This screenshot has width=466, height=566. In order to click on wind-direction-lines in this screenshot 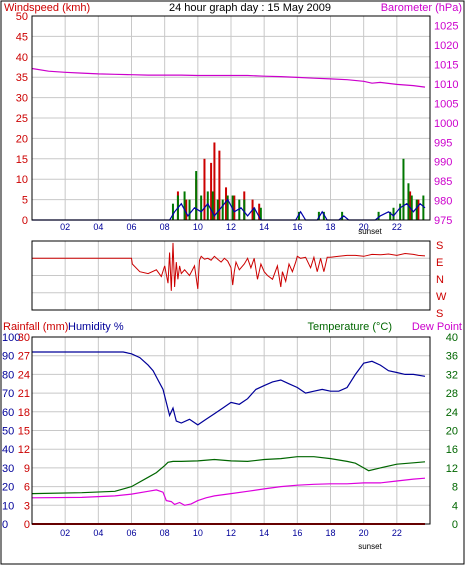, I will do `click(229, 266)`.